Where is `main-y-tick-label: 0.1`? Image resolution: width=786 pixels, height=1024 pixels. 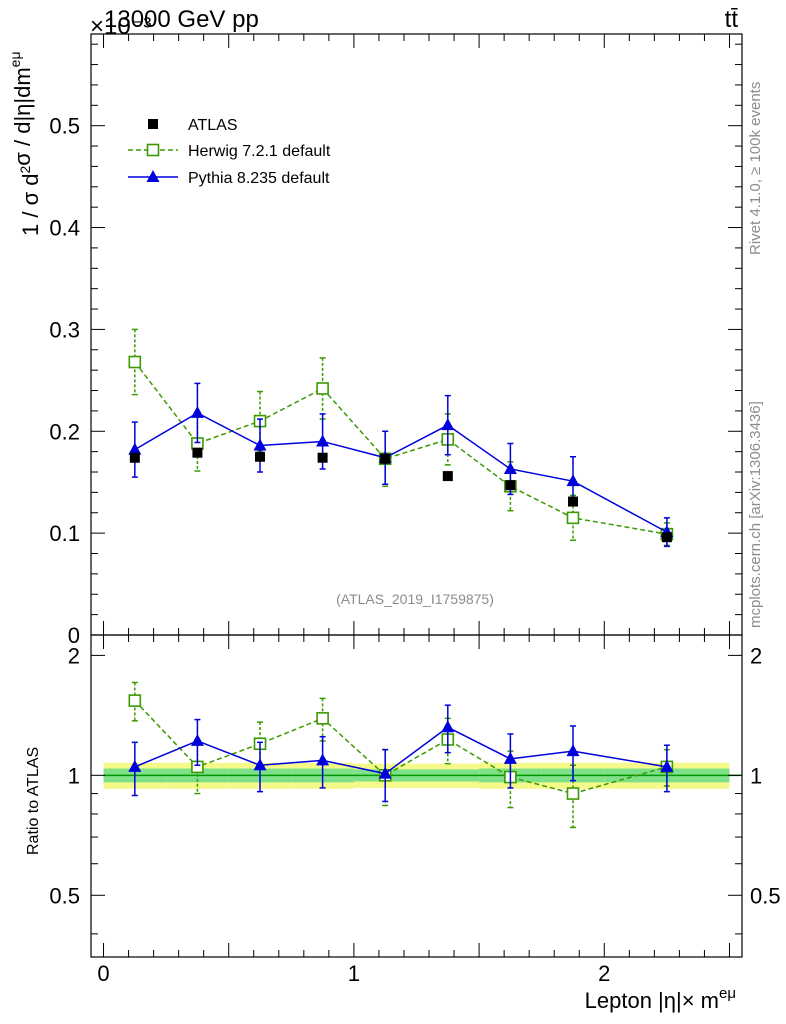 main-y-tick-label: 0.1 is located at coordinates (64, 533).